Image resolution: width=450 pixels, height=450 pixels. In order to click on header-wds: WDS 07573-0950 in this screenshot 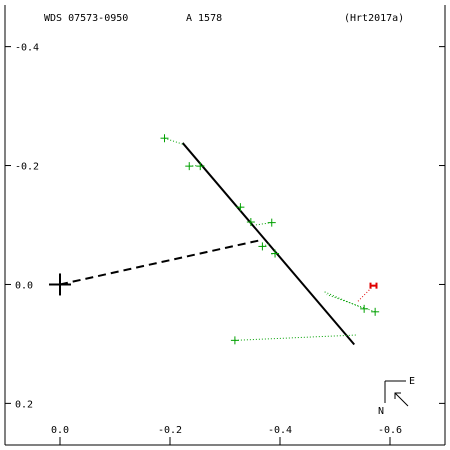, I will do `click(86, 18)`.